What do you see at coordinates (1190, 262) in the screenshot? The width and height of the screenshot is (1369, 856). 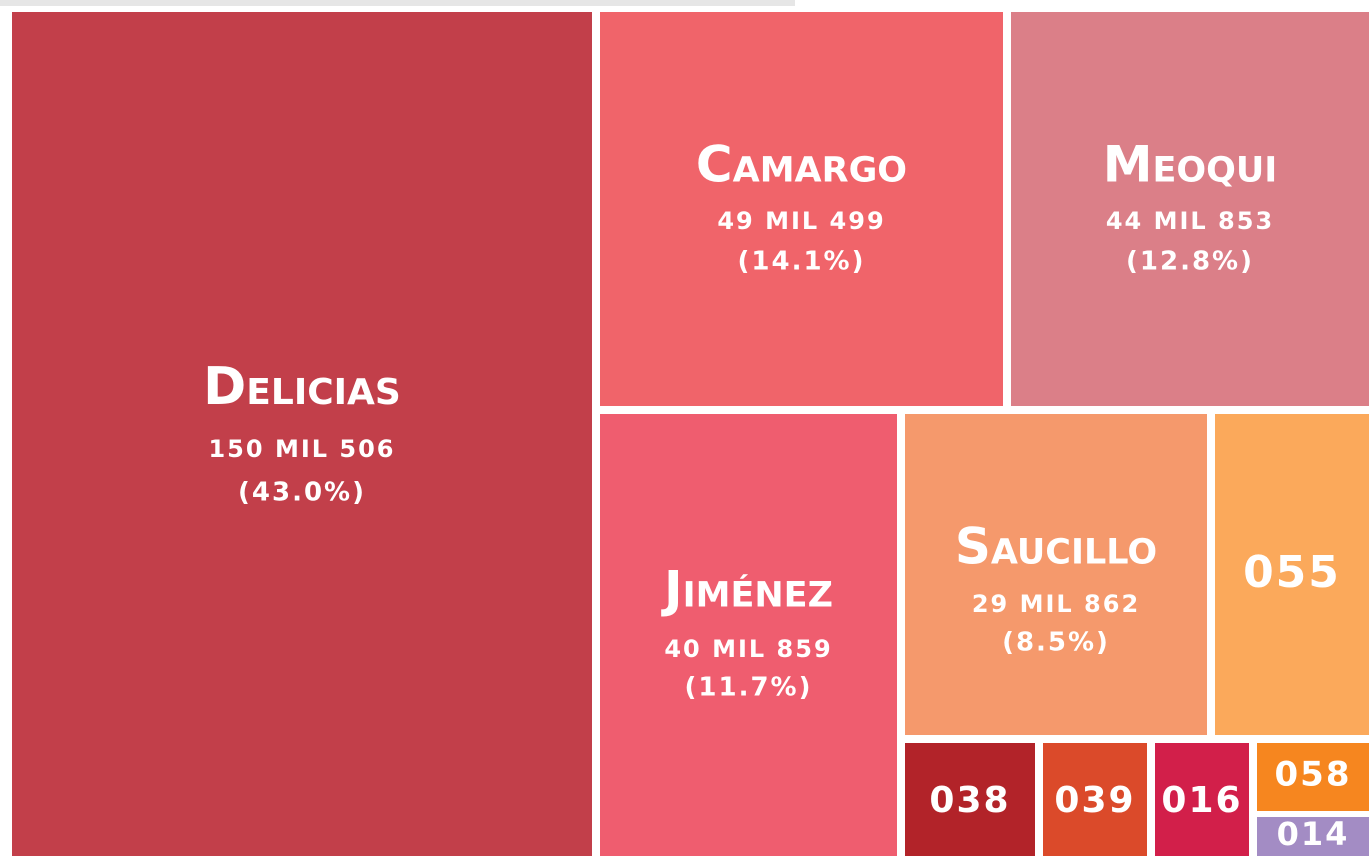 I see `percent-label: (12.8%)` at bounding box center [1190, 262].